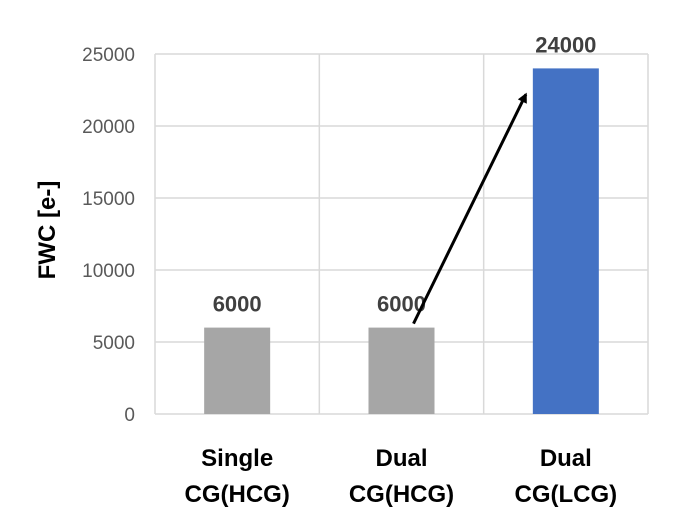  I want to click on y-axis-ticks: 0 5000 10000 15000 20000 25000, so click(108, 235).